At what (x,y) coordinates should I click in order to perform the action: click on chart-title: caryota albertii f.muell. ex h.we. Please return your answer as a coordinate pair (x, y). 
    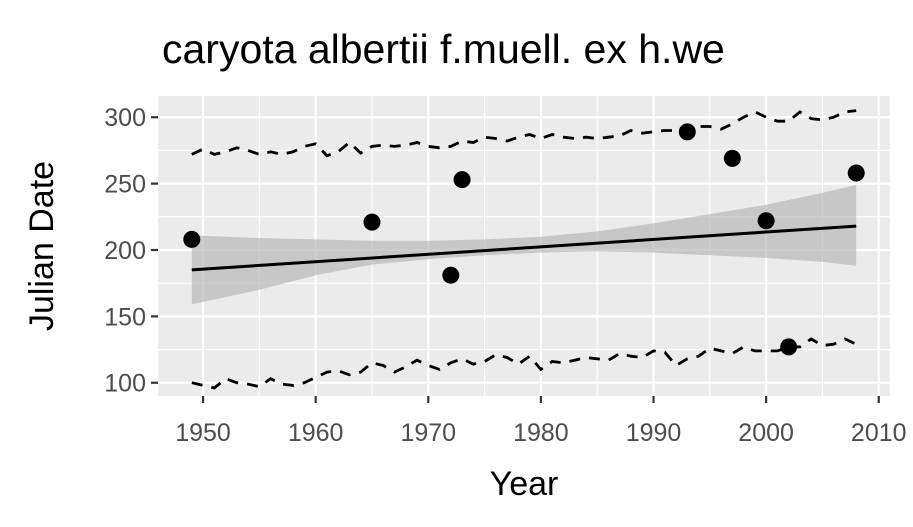
    Looking at the image, I should click on (443, 49).